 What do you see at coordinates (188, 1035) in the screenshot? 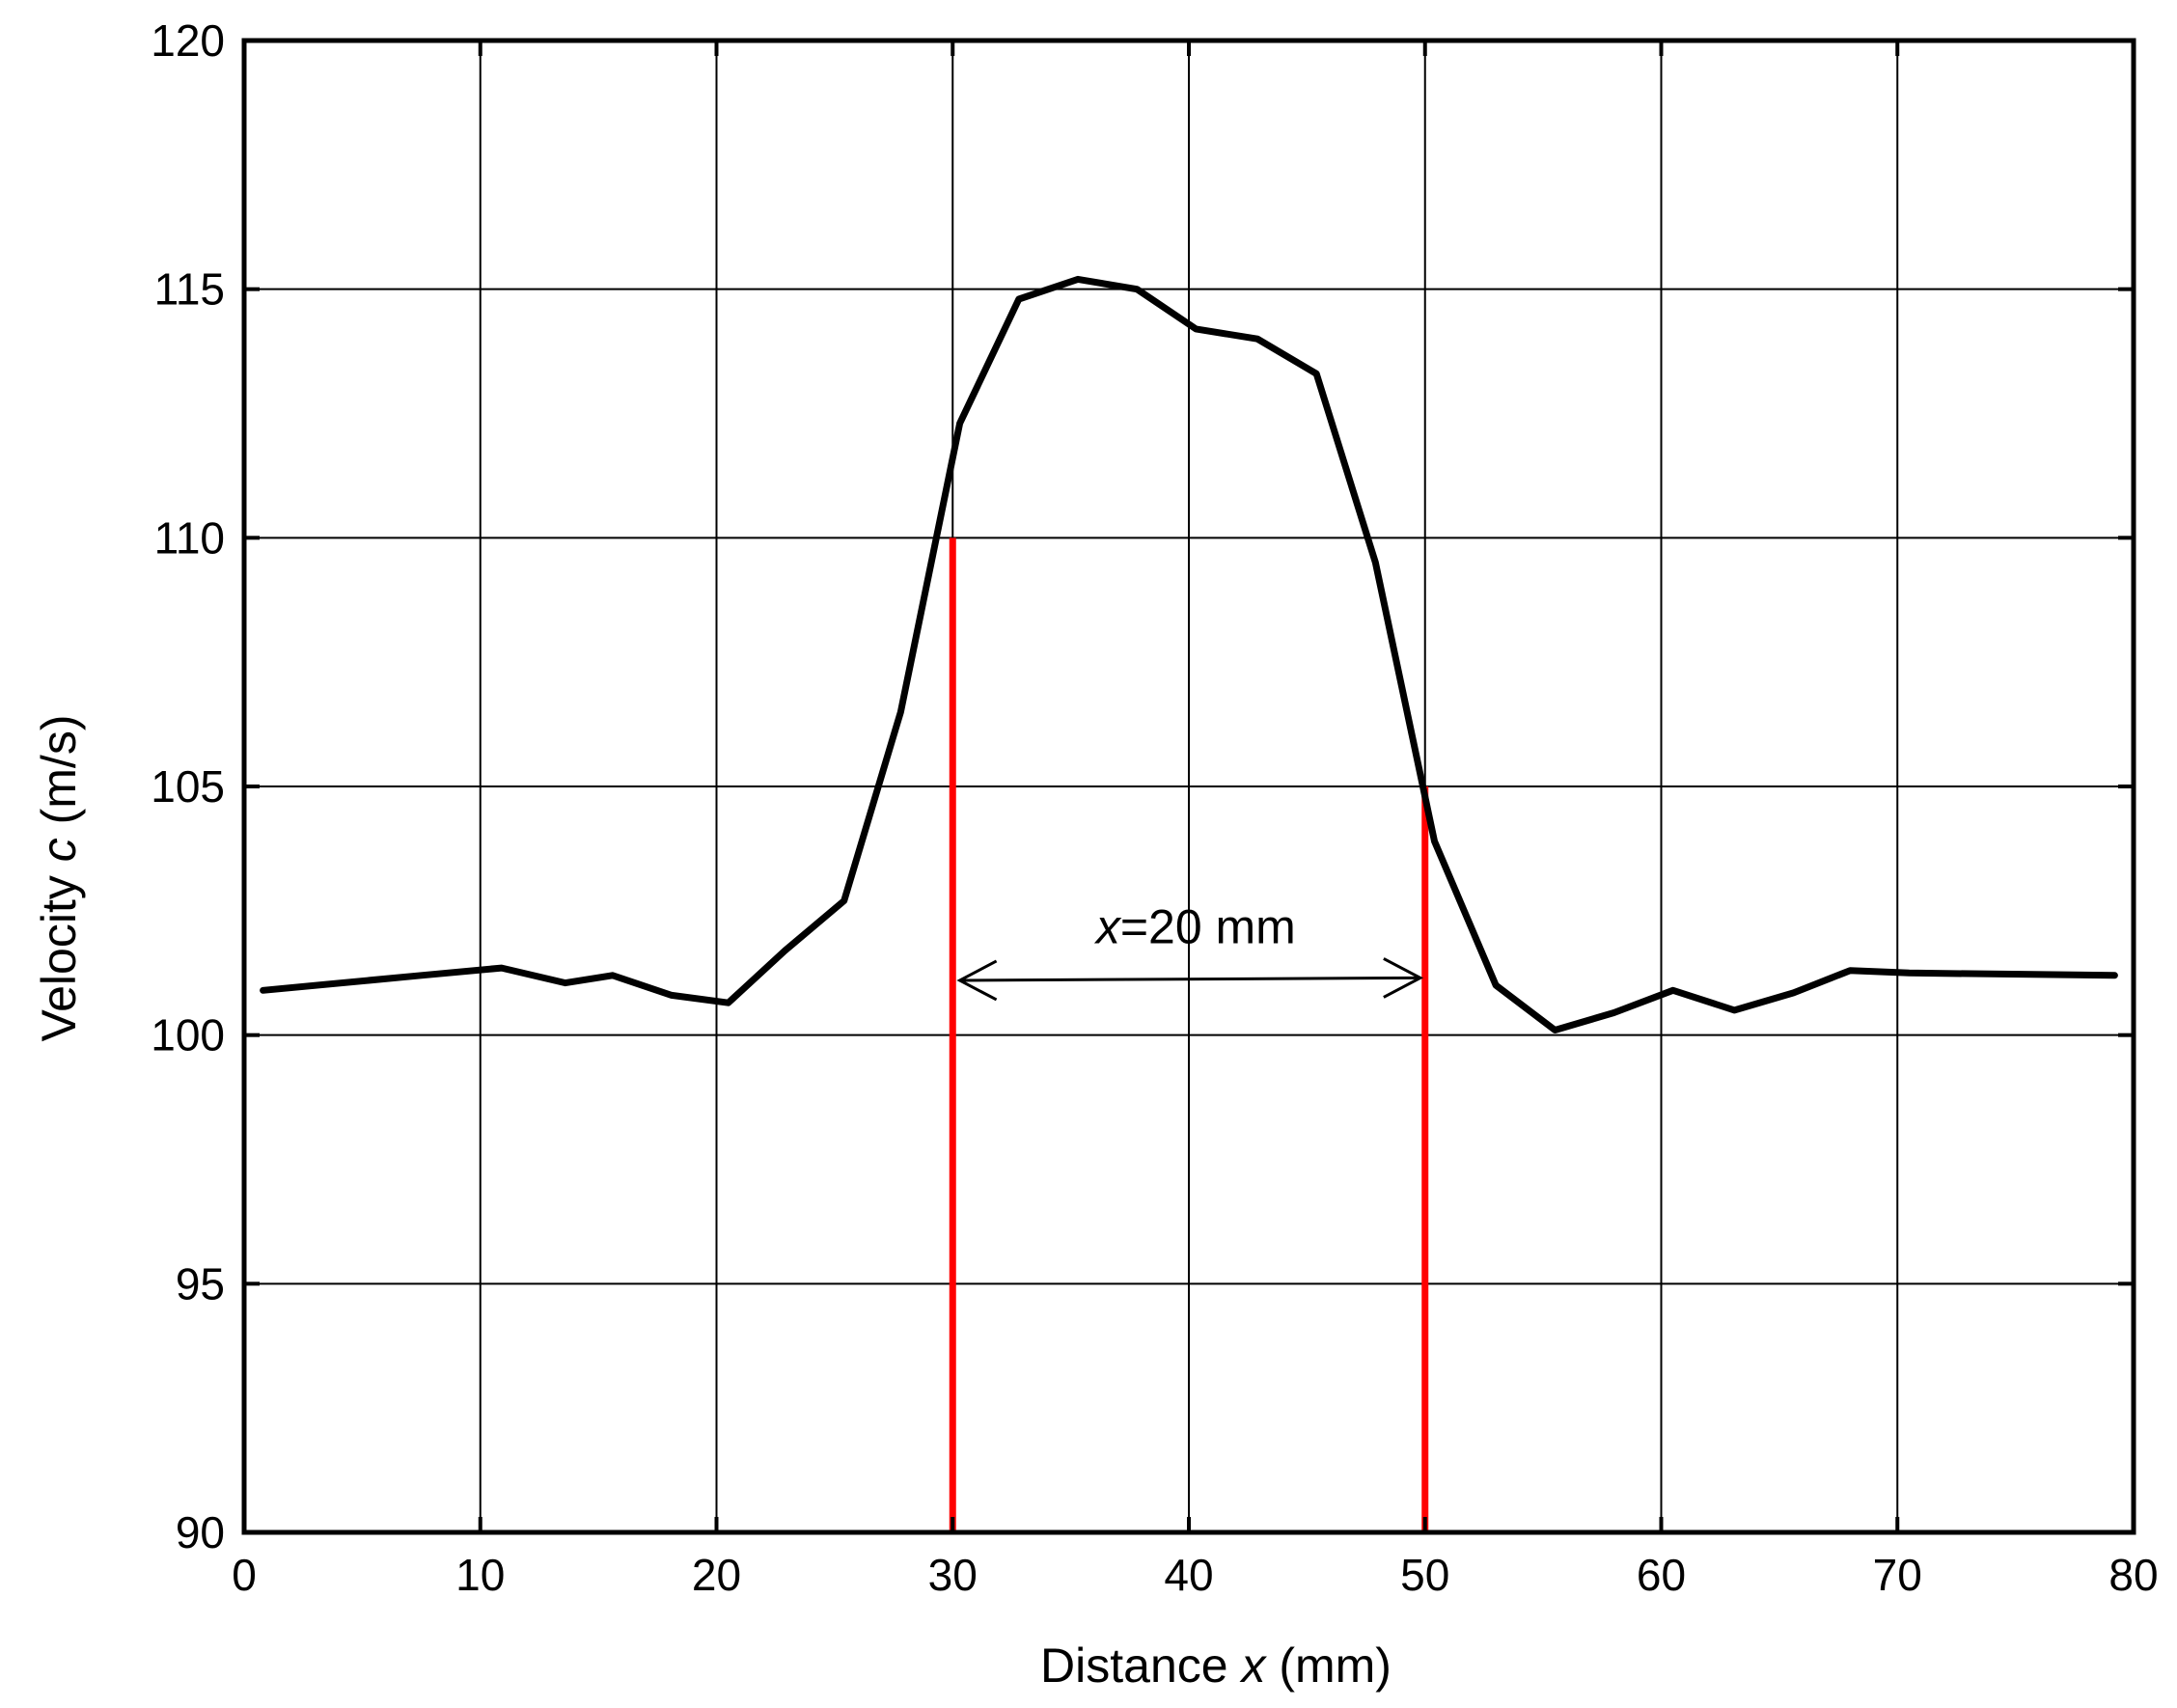
I see `y-tick-label: 100` at bounding box center [188, 1035].